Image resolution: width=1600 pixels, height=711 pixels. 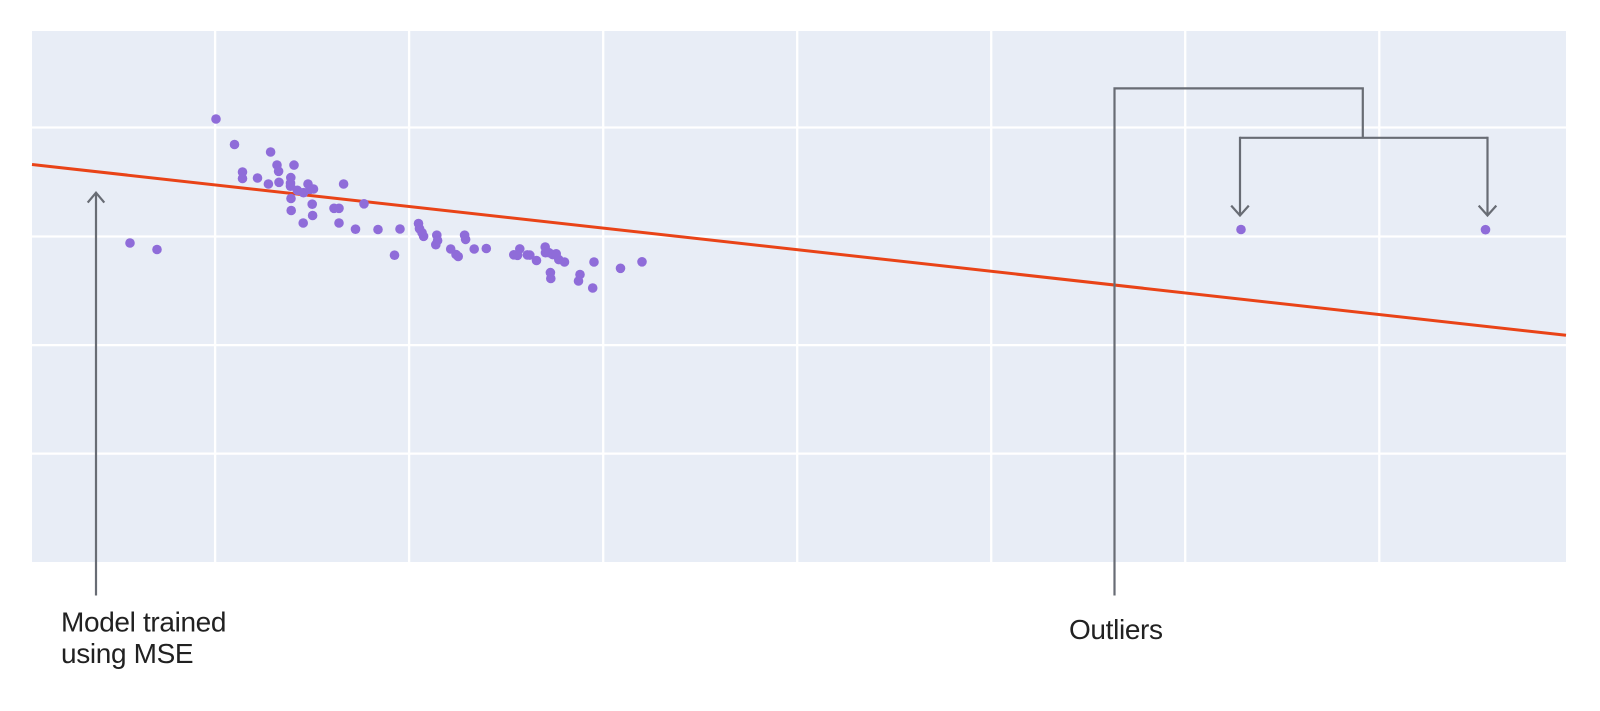 What do you see at coordinates (143, 622) in the screenshot?
I see `svg-text: Model trained` at bounding box center [143, 622].